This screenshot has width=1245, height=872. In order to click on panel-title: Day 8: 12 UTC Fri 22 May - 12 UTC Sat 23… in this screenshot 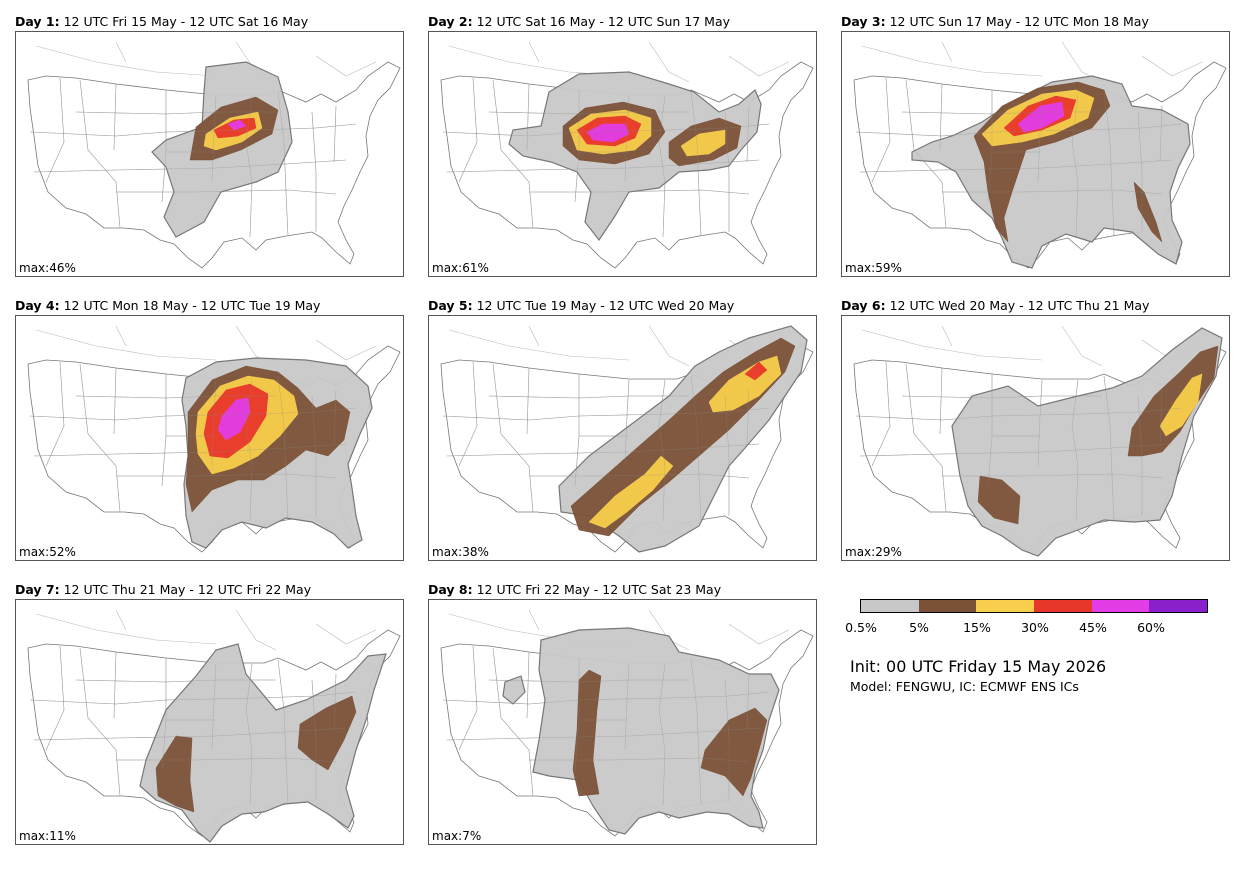, I will do `click(575, 589)`.